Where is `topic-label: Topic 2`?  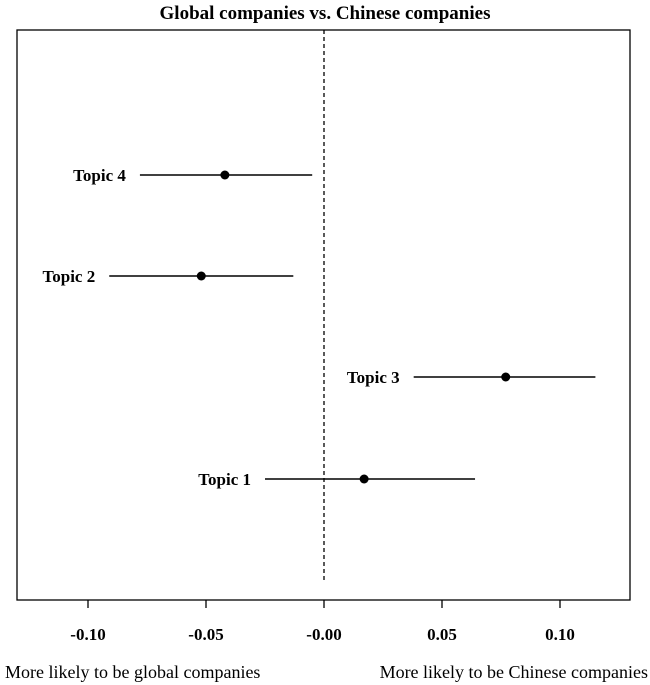 topic-label: Topic 2 is located at coordinates (68, 276).